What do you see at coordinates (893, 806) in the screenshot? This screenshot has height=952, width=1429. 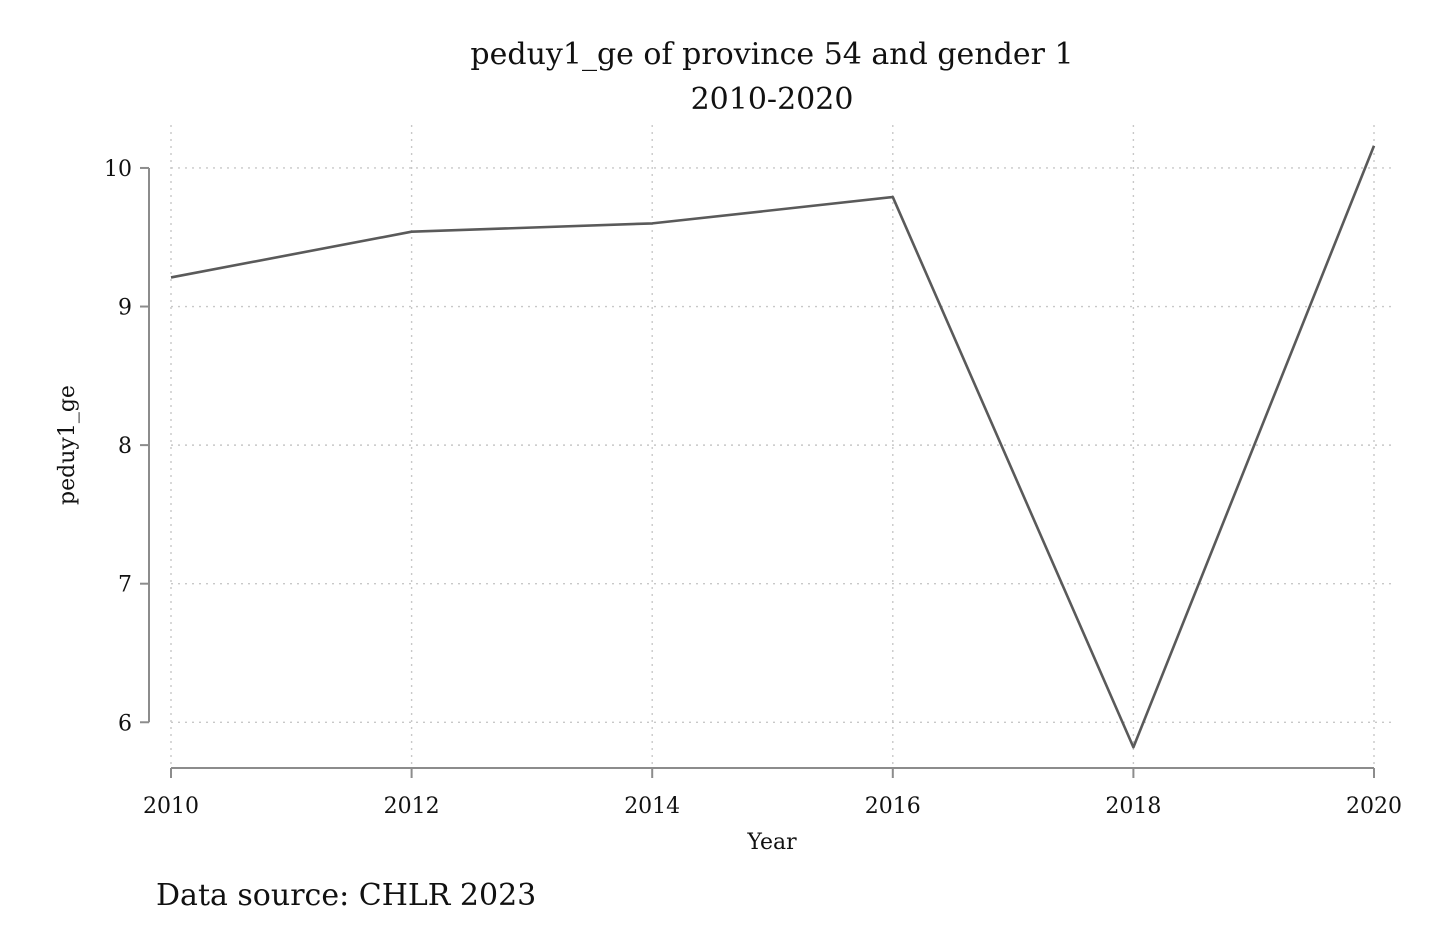 I see `x-tick-label: 2016` at bounding box center [893, 806].